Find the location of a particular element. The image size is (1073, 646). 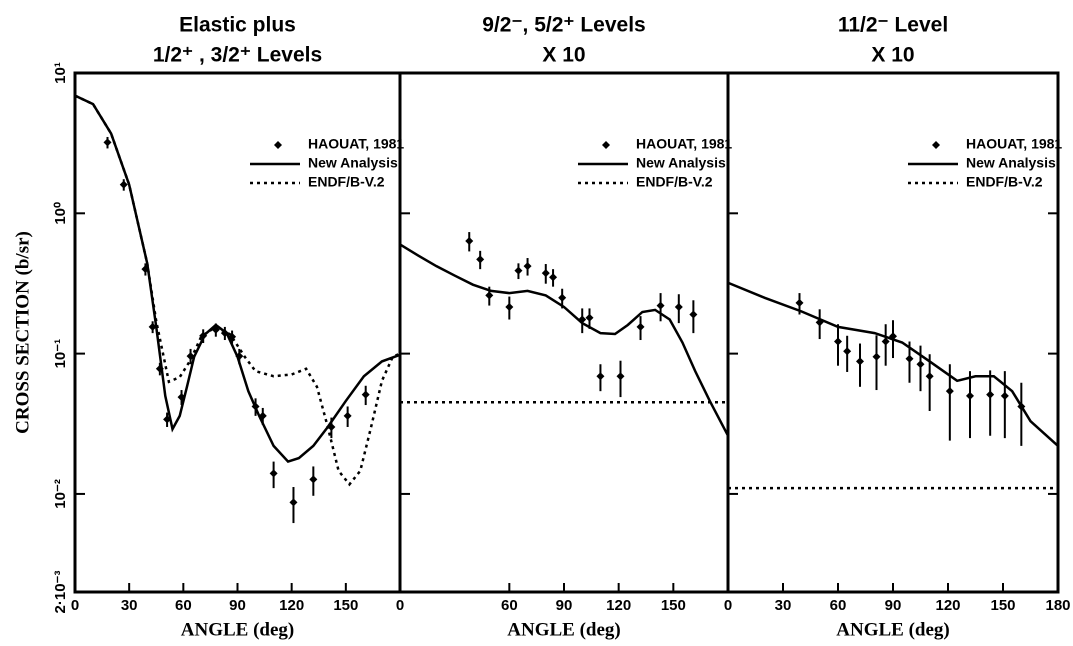

x-tick-label: 180 is located at coordinates (1057, 605).